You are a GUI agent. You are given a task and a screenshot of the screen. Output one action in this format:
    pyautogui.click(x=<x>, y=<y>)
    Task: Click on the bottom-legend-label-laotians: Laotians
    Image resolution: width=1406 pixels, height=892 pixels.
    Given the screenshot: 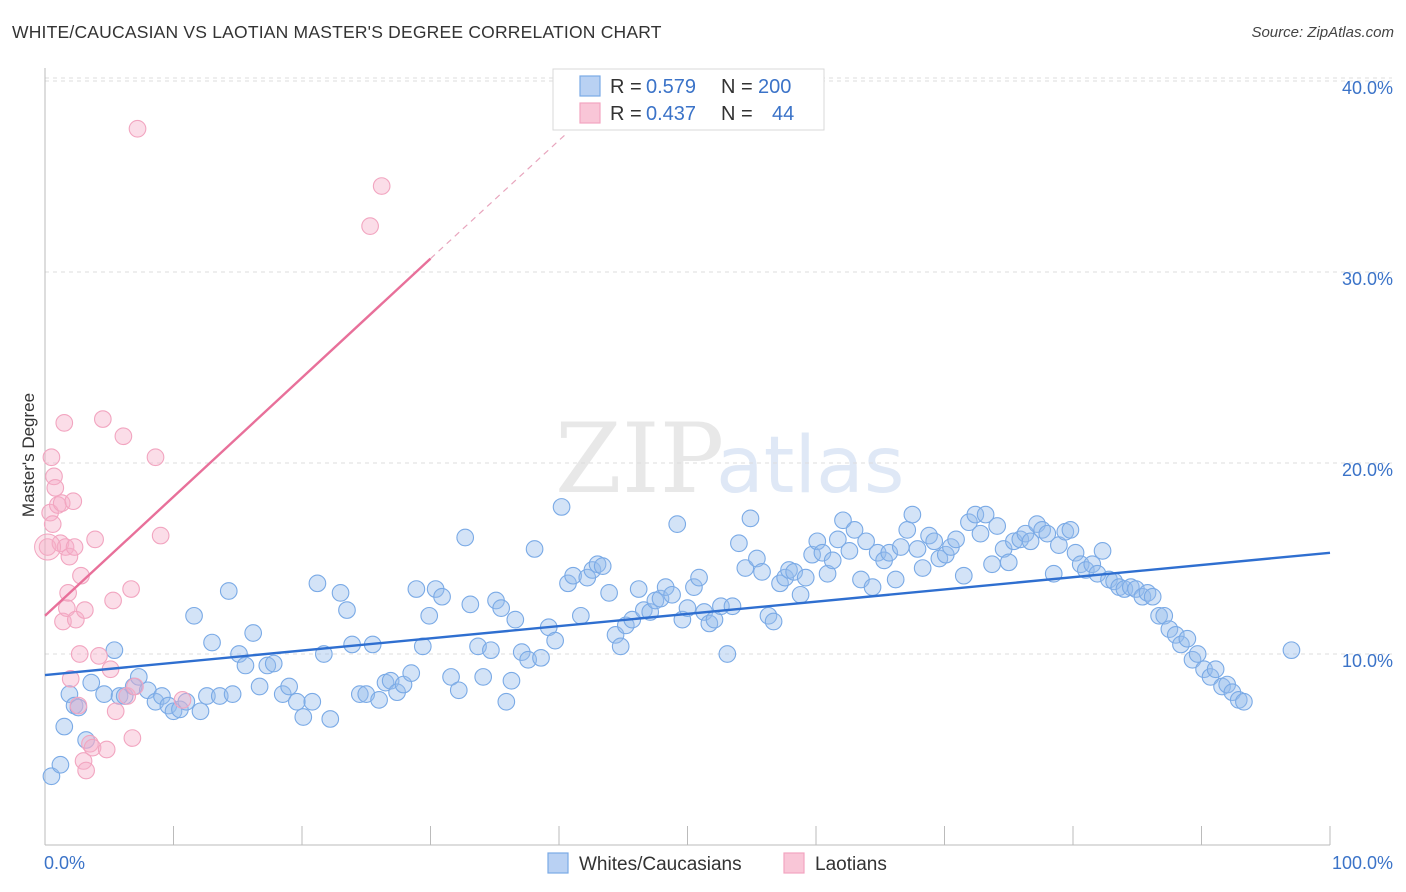 What is the action you would take?
    pyautogui.click(x=851, y=864)
    